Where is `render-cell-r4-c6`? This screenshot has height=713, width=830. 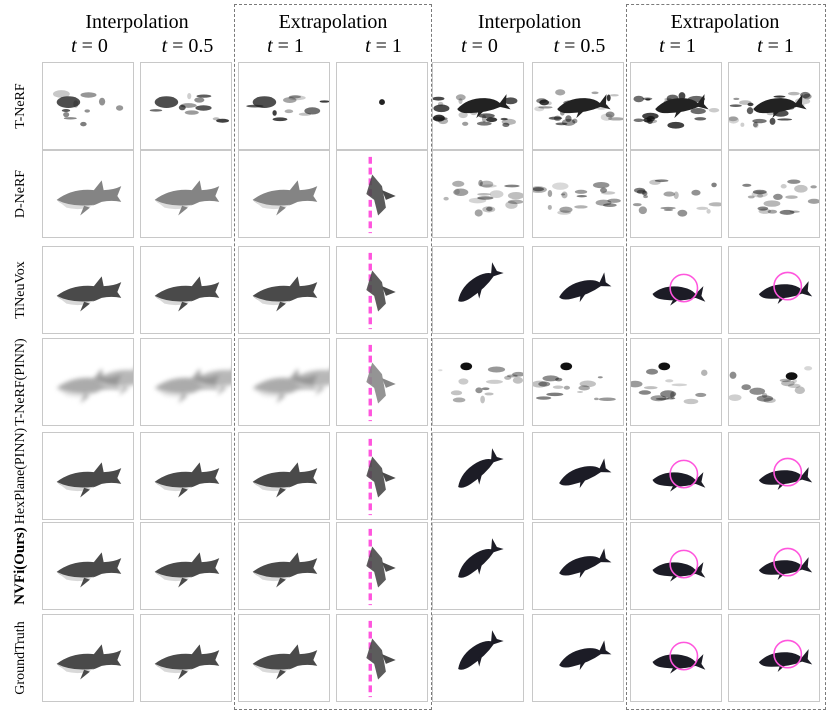 render-cell-r4-c6 is located at coordinates (578, 382).